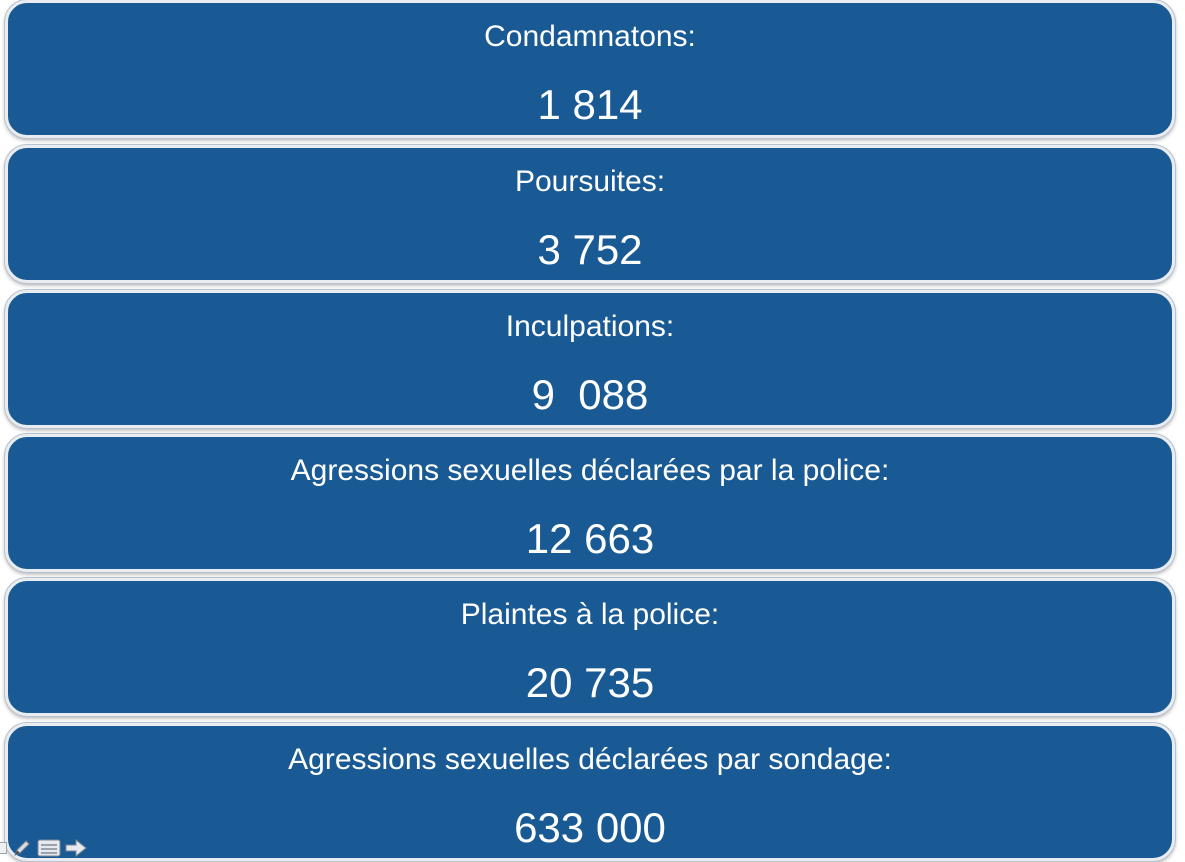  I want to click on box-value: 633 000, so click(590, 827).